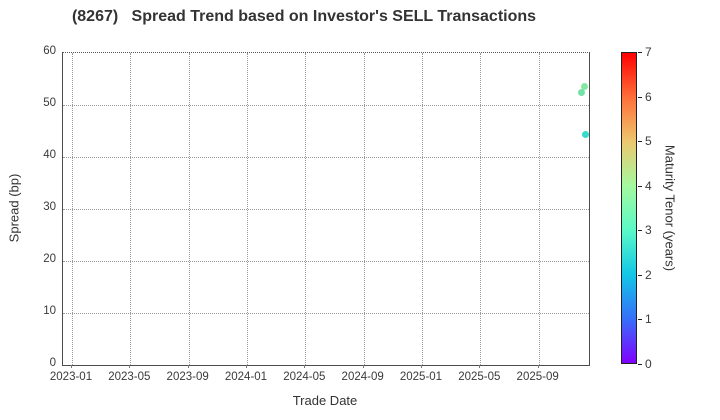  What do you see at coordinates (648, 52) in the screenshot?
I see `colorbar-tick-label: 7` at bounding box center [648, 52].